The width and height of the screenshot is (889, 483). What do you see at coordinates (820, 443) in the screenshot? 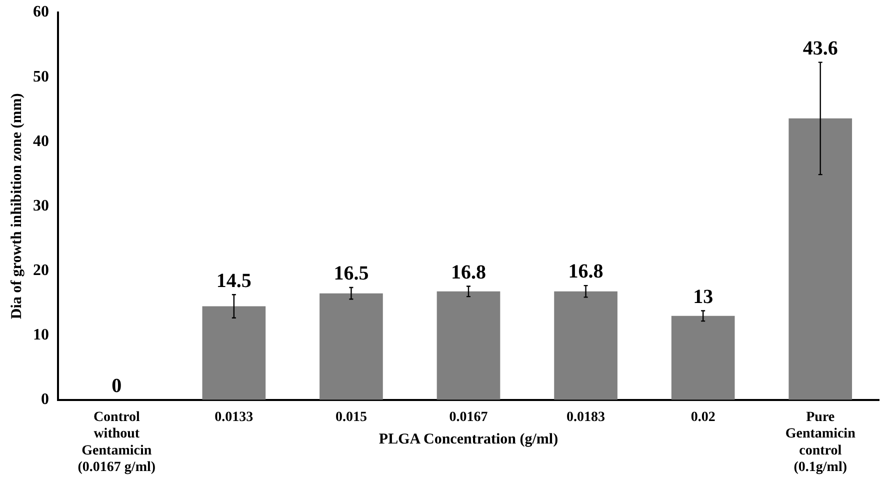
I see `x-tick-label: Pure Gentamicin control (0.1g/ml)` at bounding box center [820, 443].